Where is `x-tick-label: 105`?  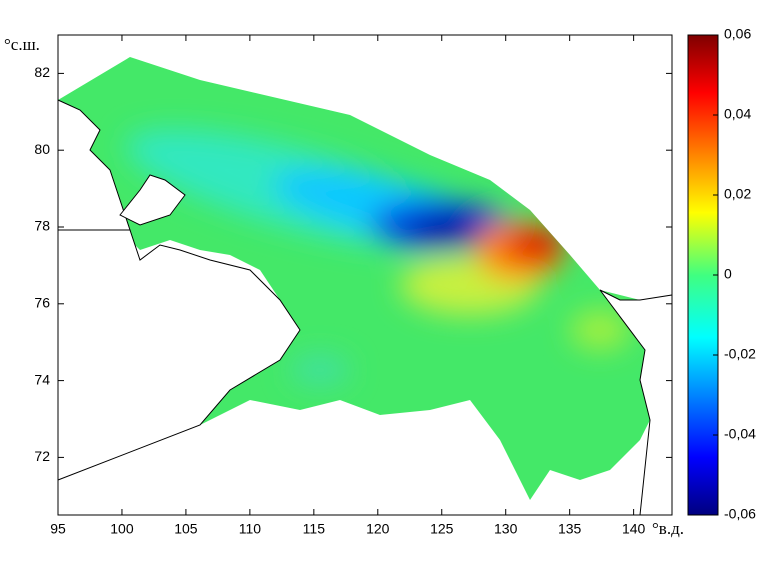
x-tick-label: 105 is located at coordinates (186, 529).